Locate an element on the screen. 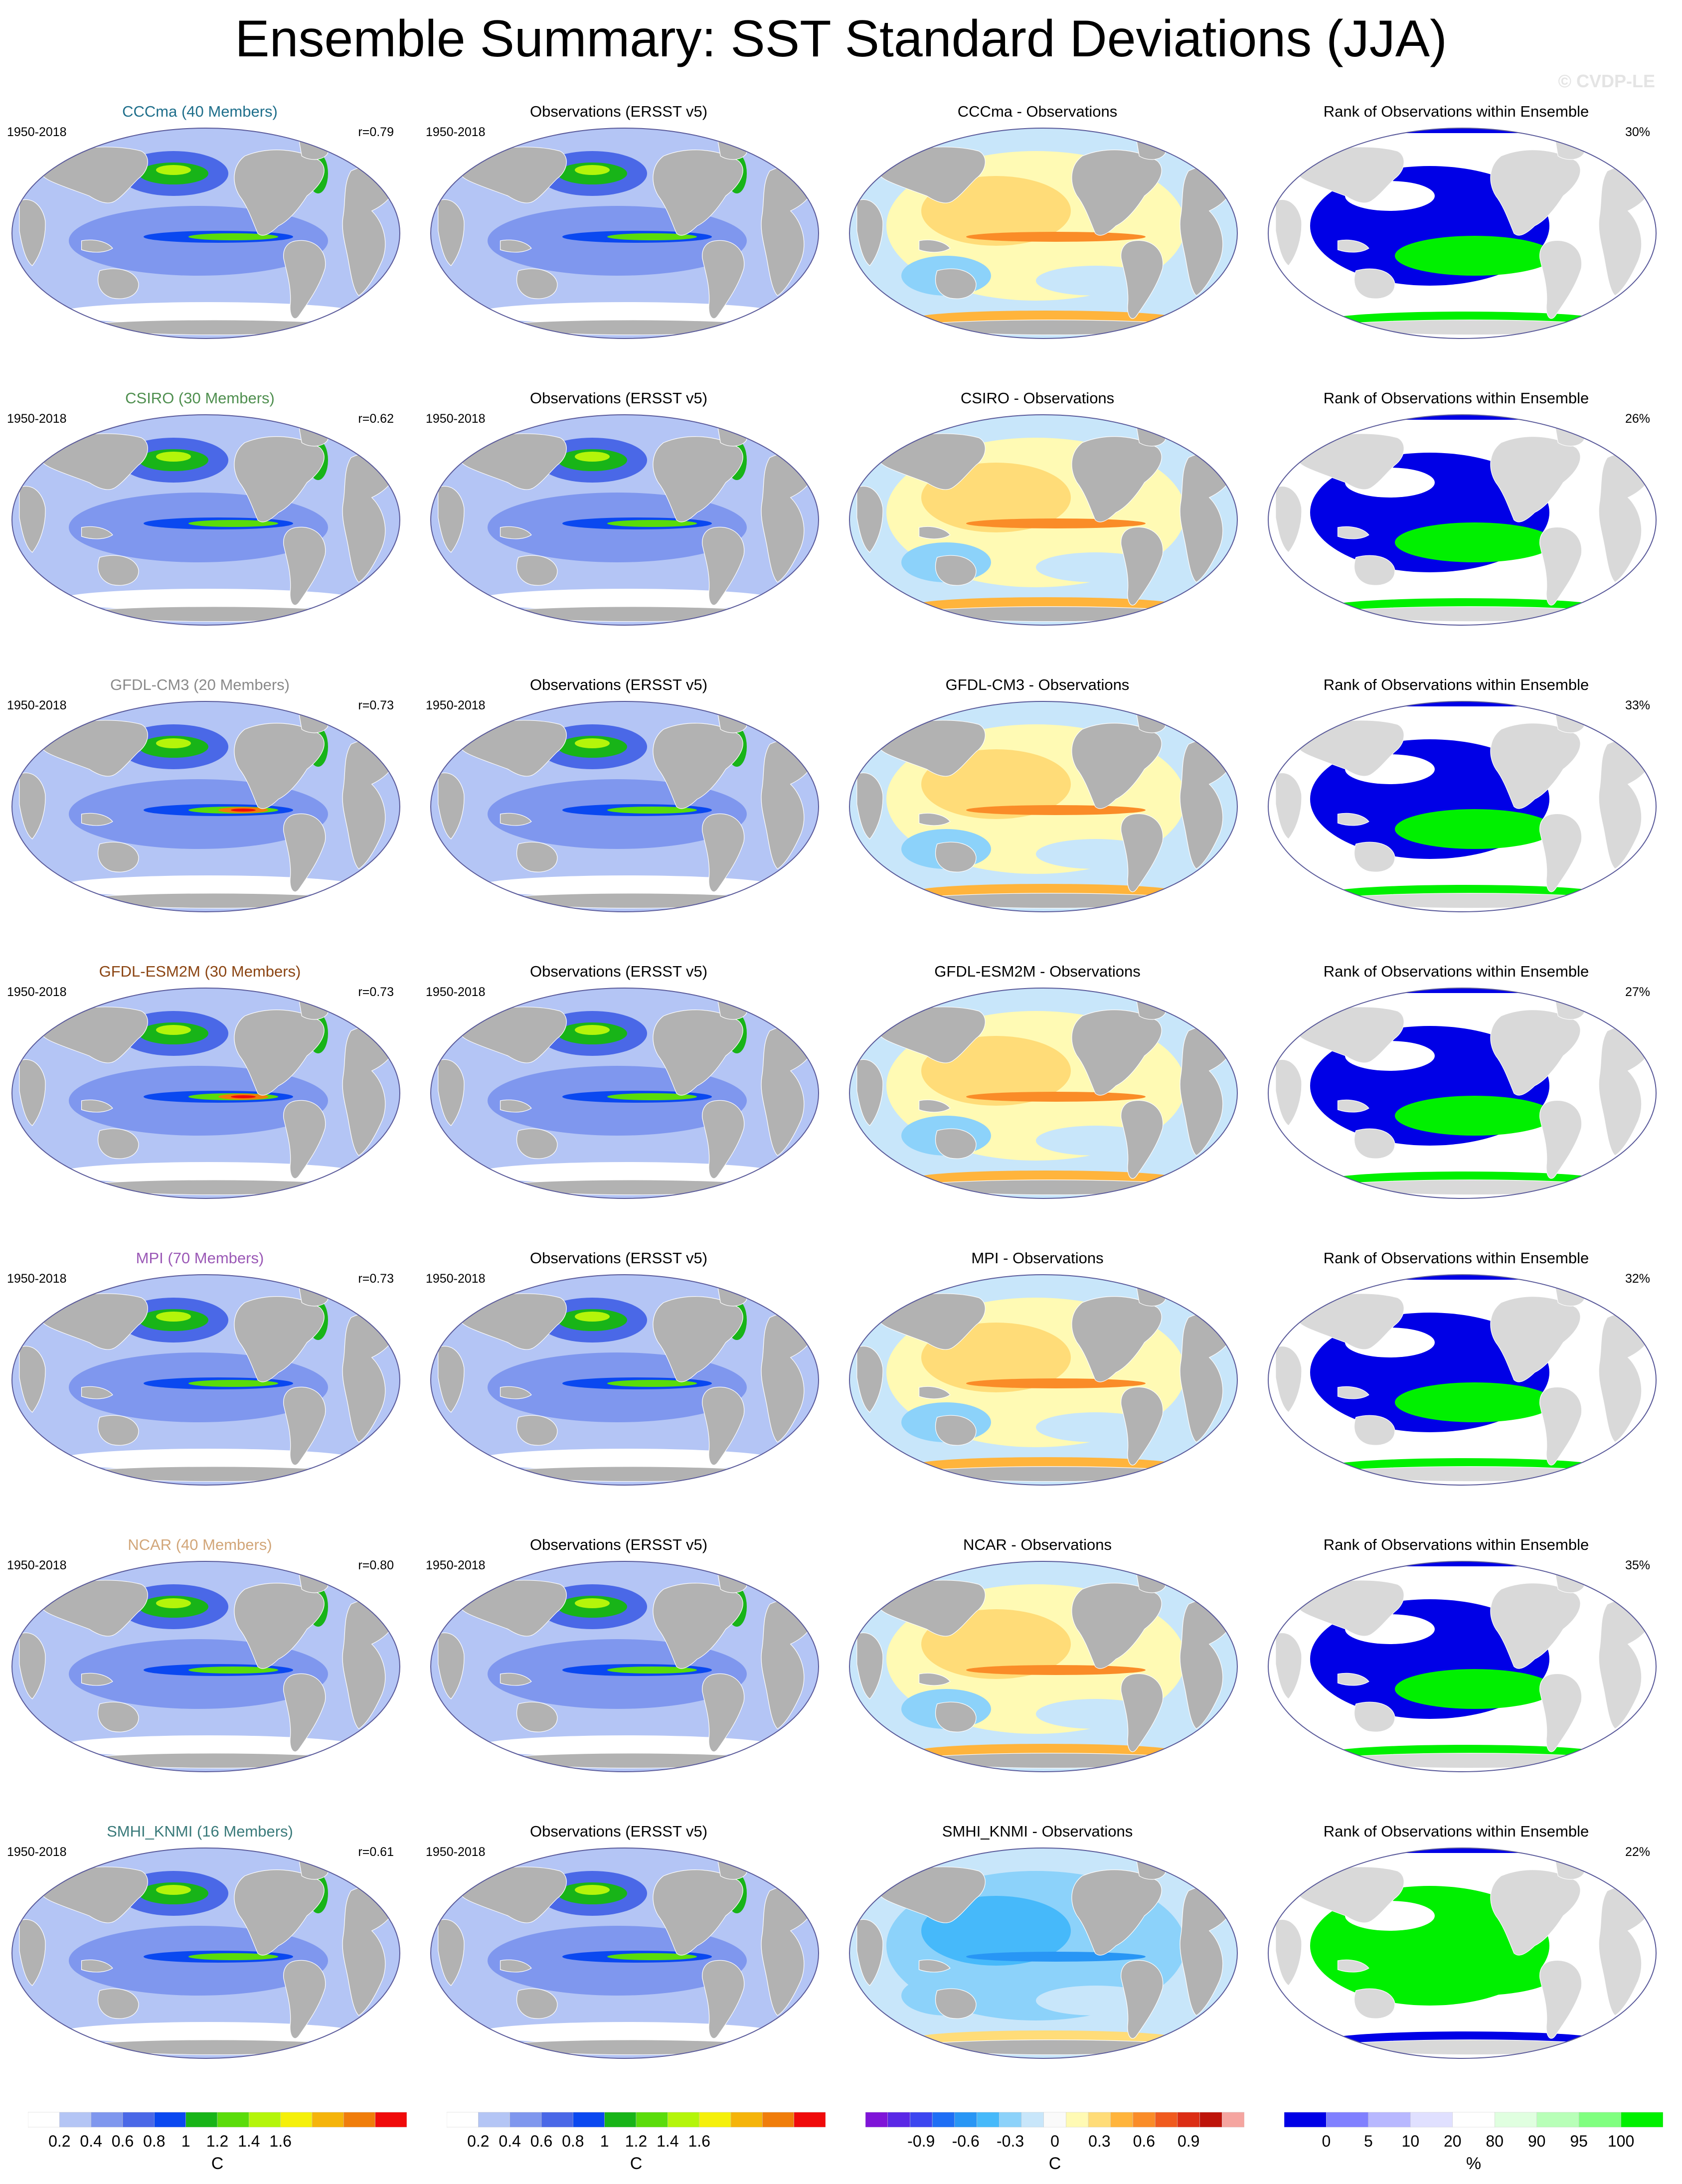  map-panel-rank: Rank of Observations within Ensemble 32% is located at coordinates (1458, 1388).